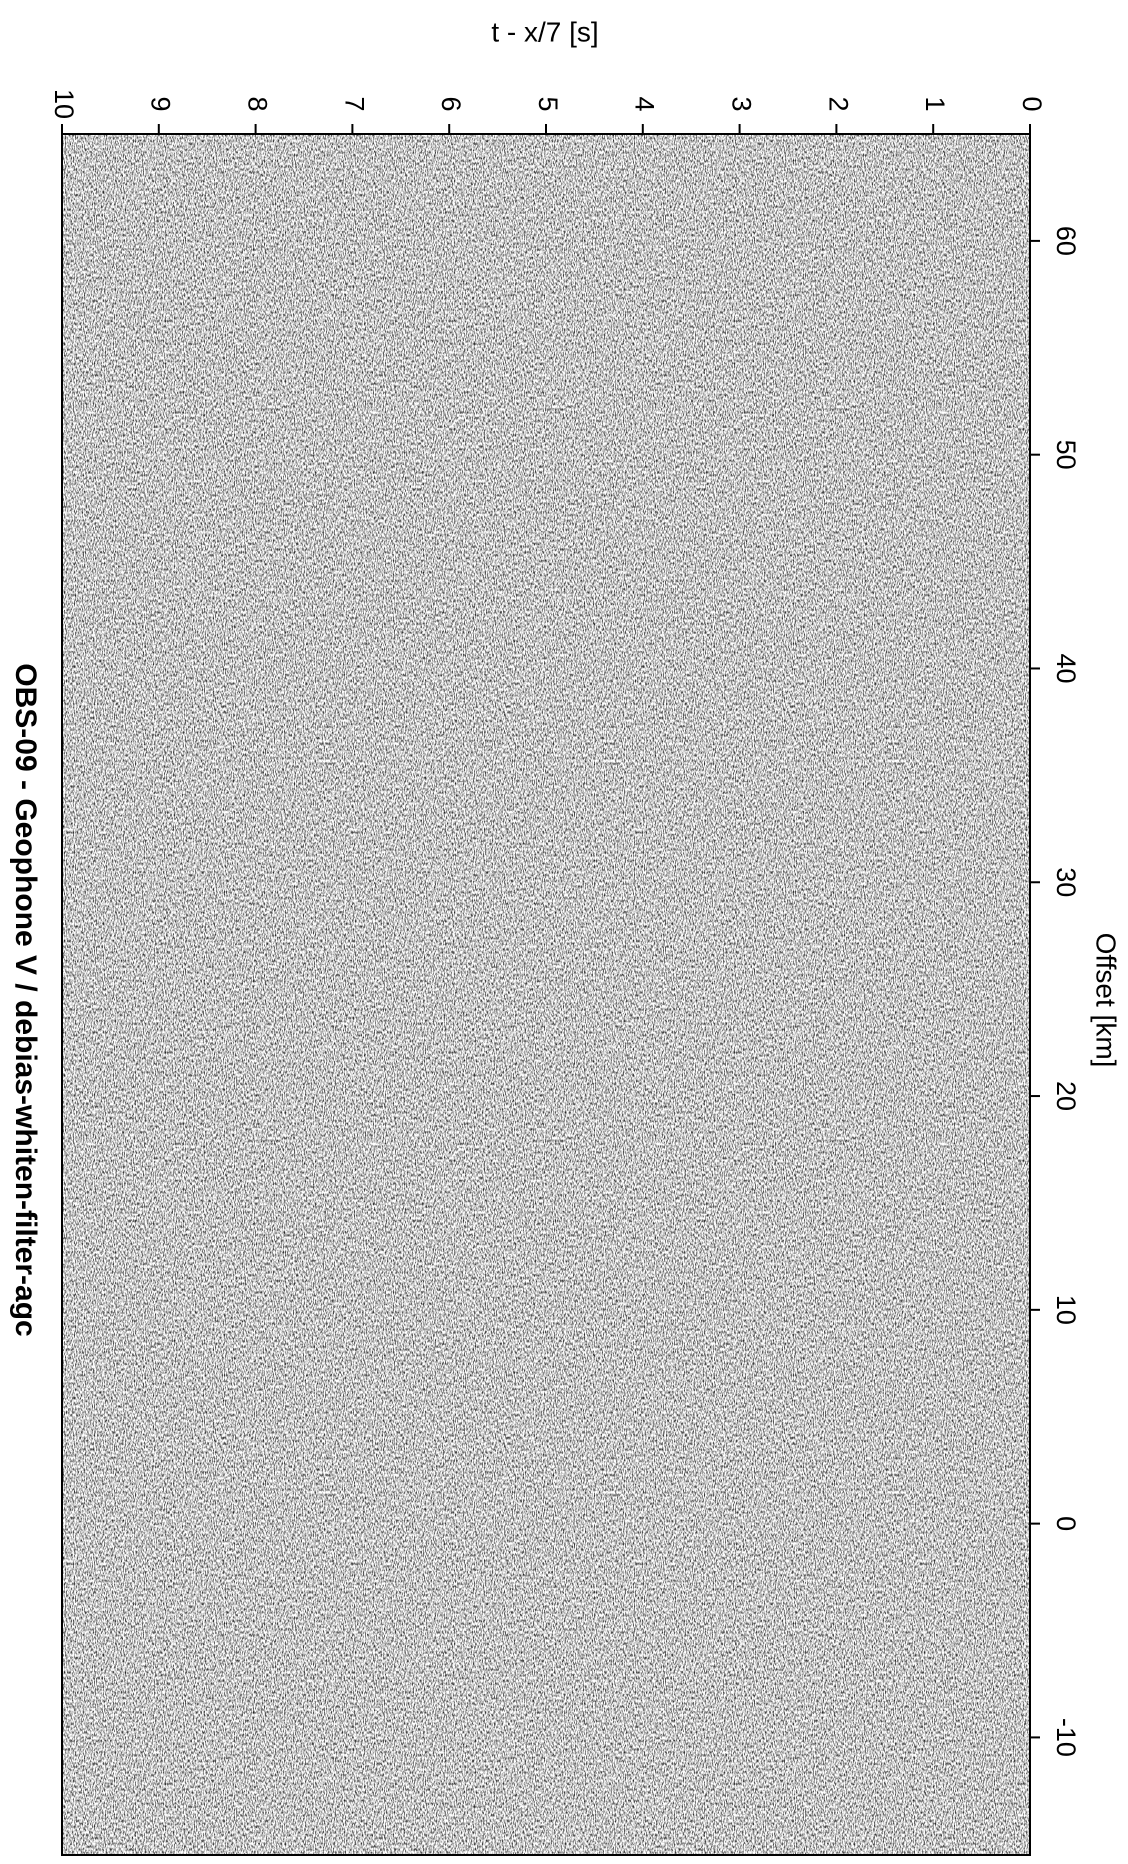 The image size is (1128, 1864). Describe the element at coordinates (544, 31) in the screenshot. I see `y-axis-label: t - x/7 [s]` at that location.